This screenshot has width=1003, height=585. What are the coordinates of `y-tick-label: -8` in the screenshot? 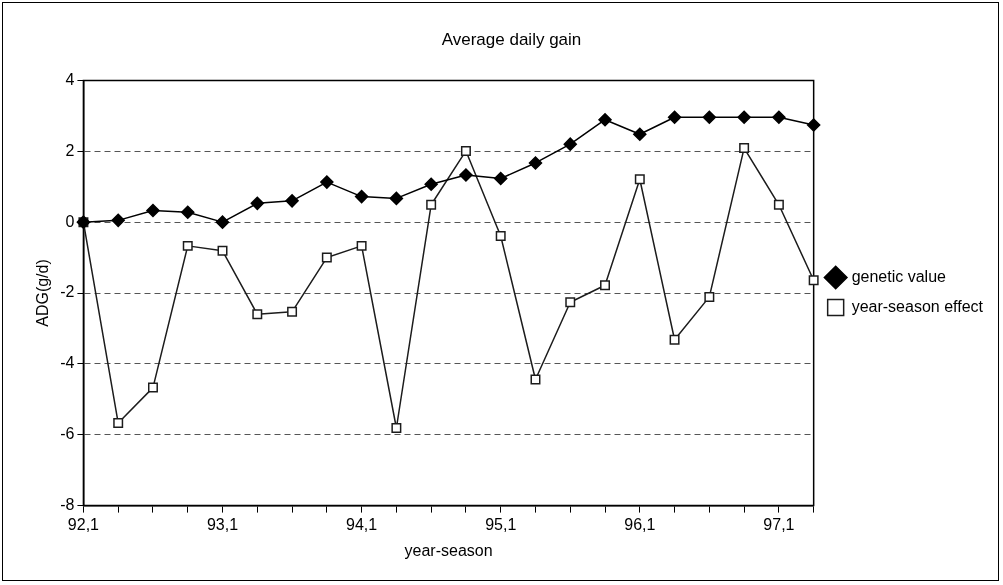 It's located at (67, 505).